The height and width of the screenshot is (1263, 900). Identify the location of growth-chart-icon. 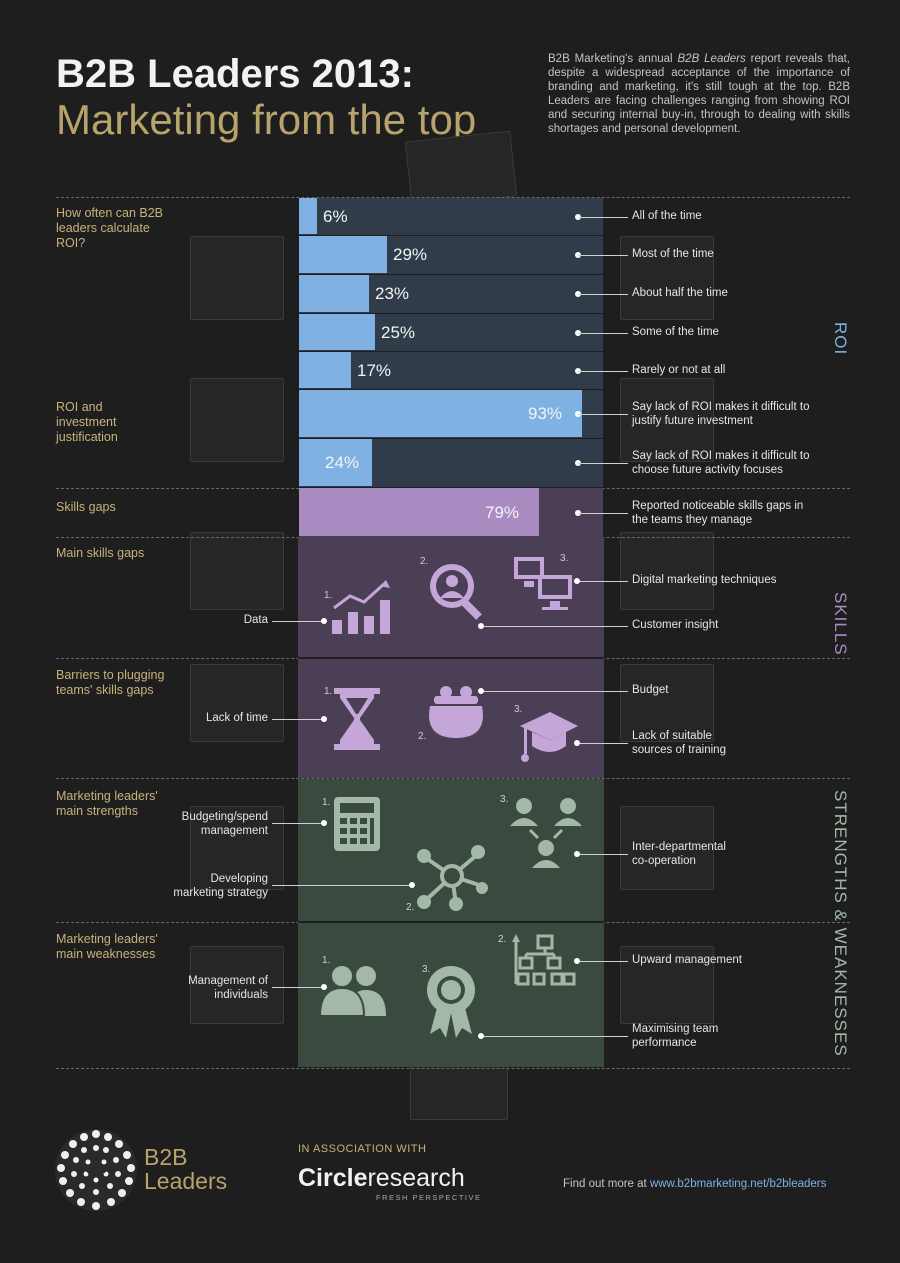
(361, 607).